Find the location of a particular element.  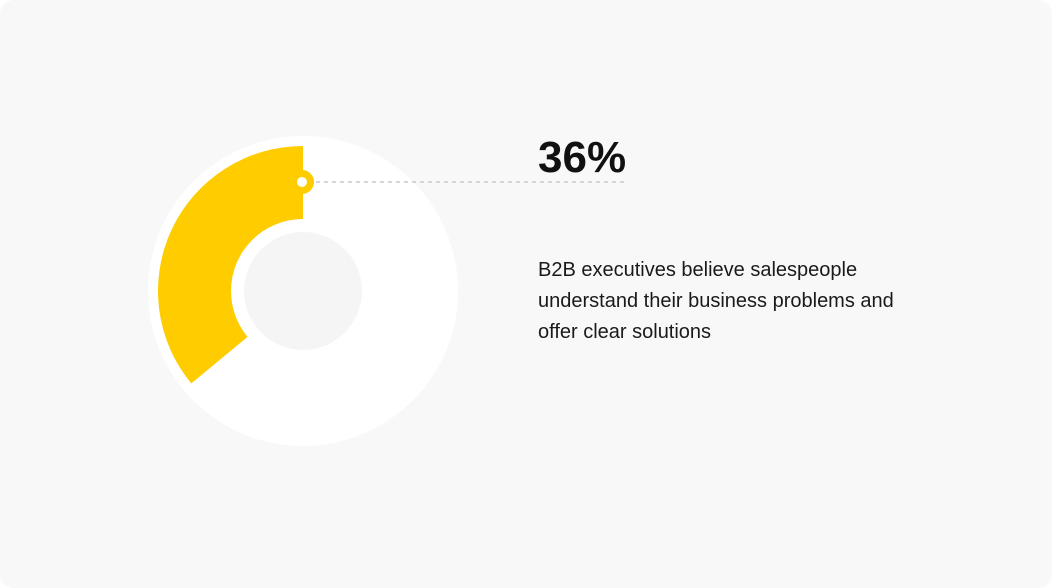

marker-dot-center is located at coordinates (302, 182).